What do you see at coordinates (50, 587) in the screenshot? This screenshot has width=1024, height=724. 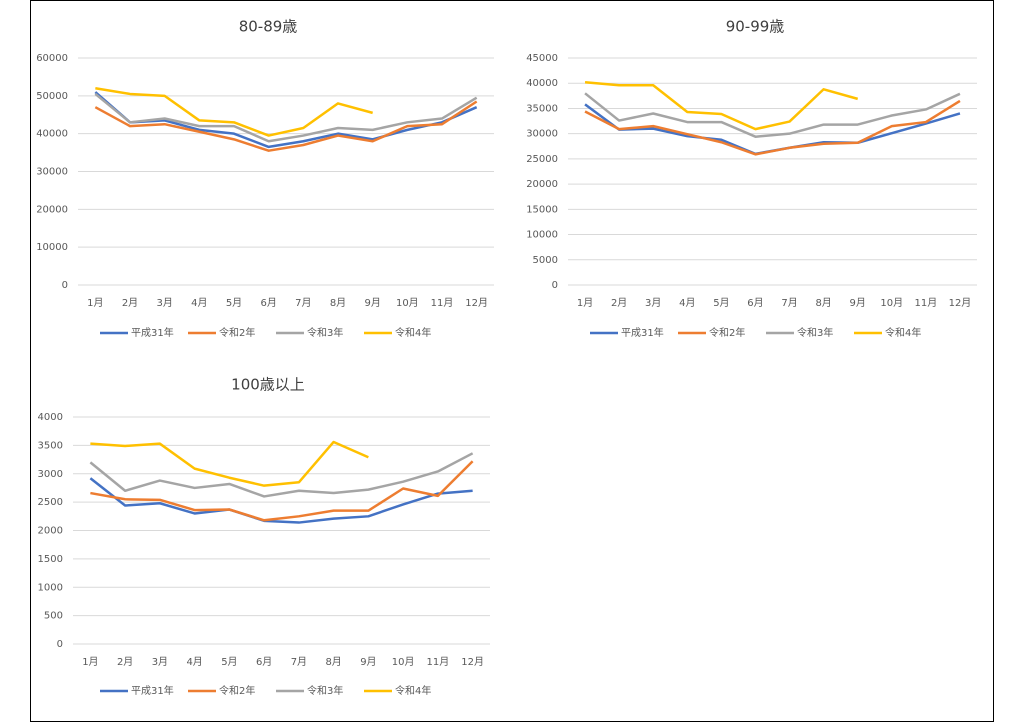 I see `y-tick-label: 1000` at bounding box center [50, 587].